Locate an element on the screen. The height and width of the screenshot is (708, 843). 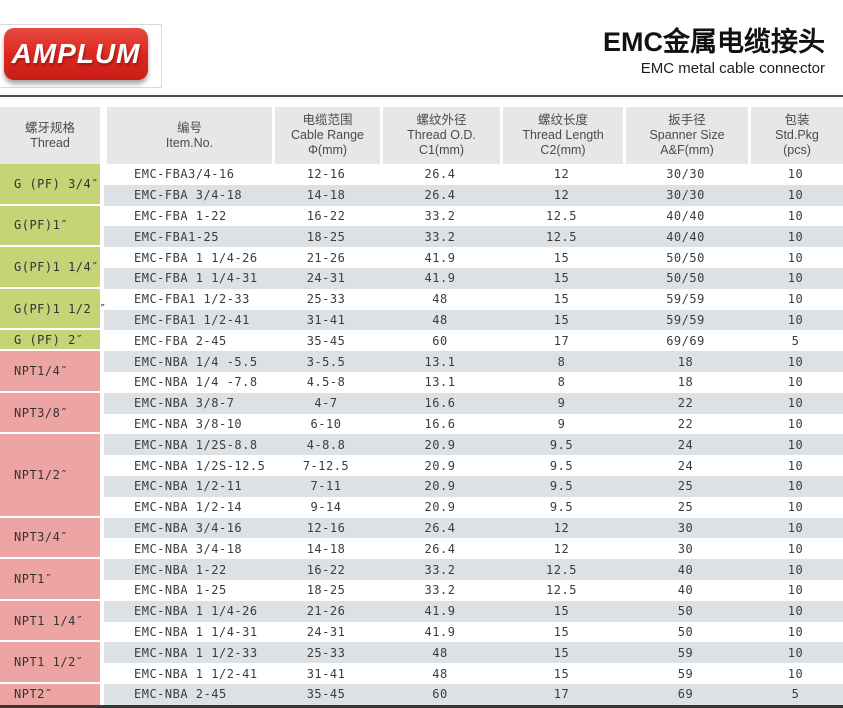
item-no-cell: EMC-NBA 1/4 -7.8 is located at coordinates (188, 382).